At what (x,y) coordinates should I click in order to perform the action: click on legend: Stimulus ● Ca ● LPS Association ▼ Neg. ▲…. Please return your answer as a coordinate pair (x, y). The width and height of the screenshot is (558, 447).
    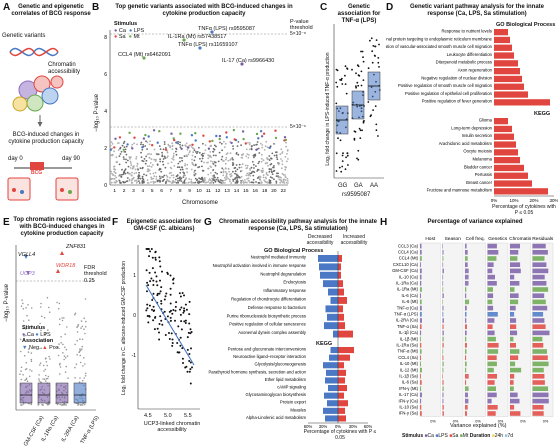
    Looking at the image, I should click on (41, 338).